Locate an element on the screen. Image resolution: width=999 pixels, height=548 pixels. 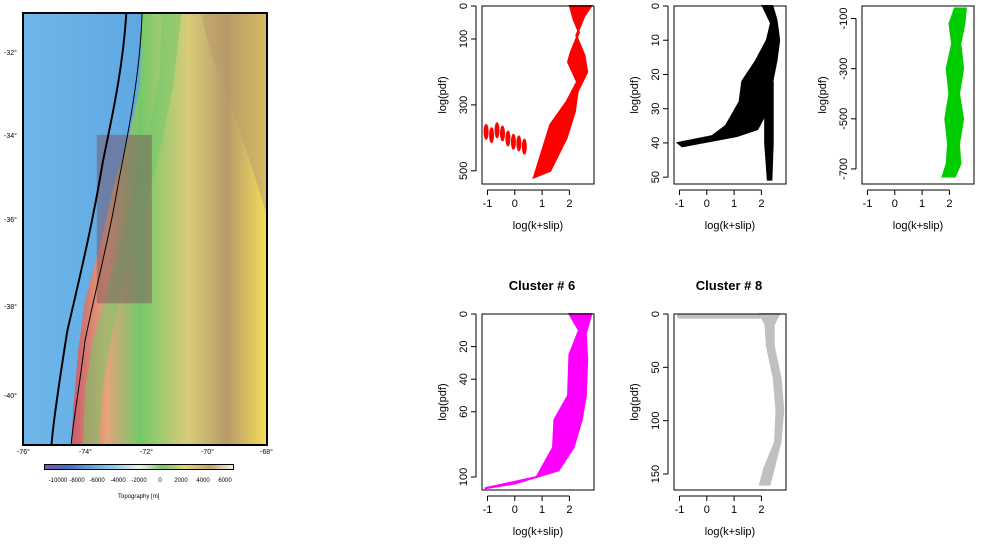
colorbar-tick-label: 2000 is located at coordinates (181, 481).